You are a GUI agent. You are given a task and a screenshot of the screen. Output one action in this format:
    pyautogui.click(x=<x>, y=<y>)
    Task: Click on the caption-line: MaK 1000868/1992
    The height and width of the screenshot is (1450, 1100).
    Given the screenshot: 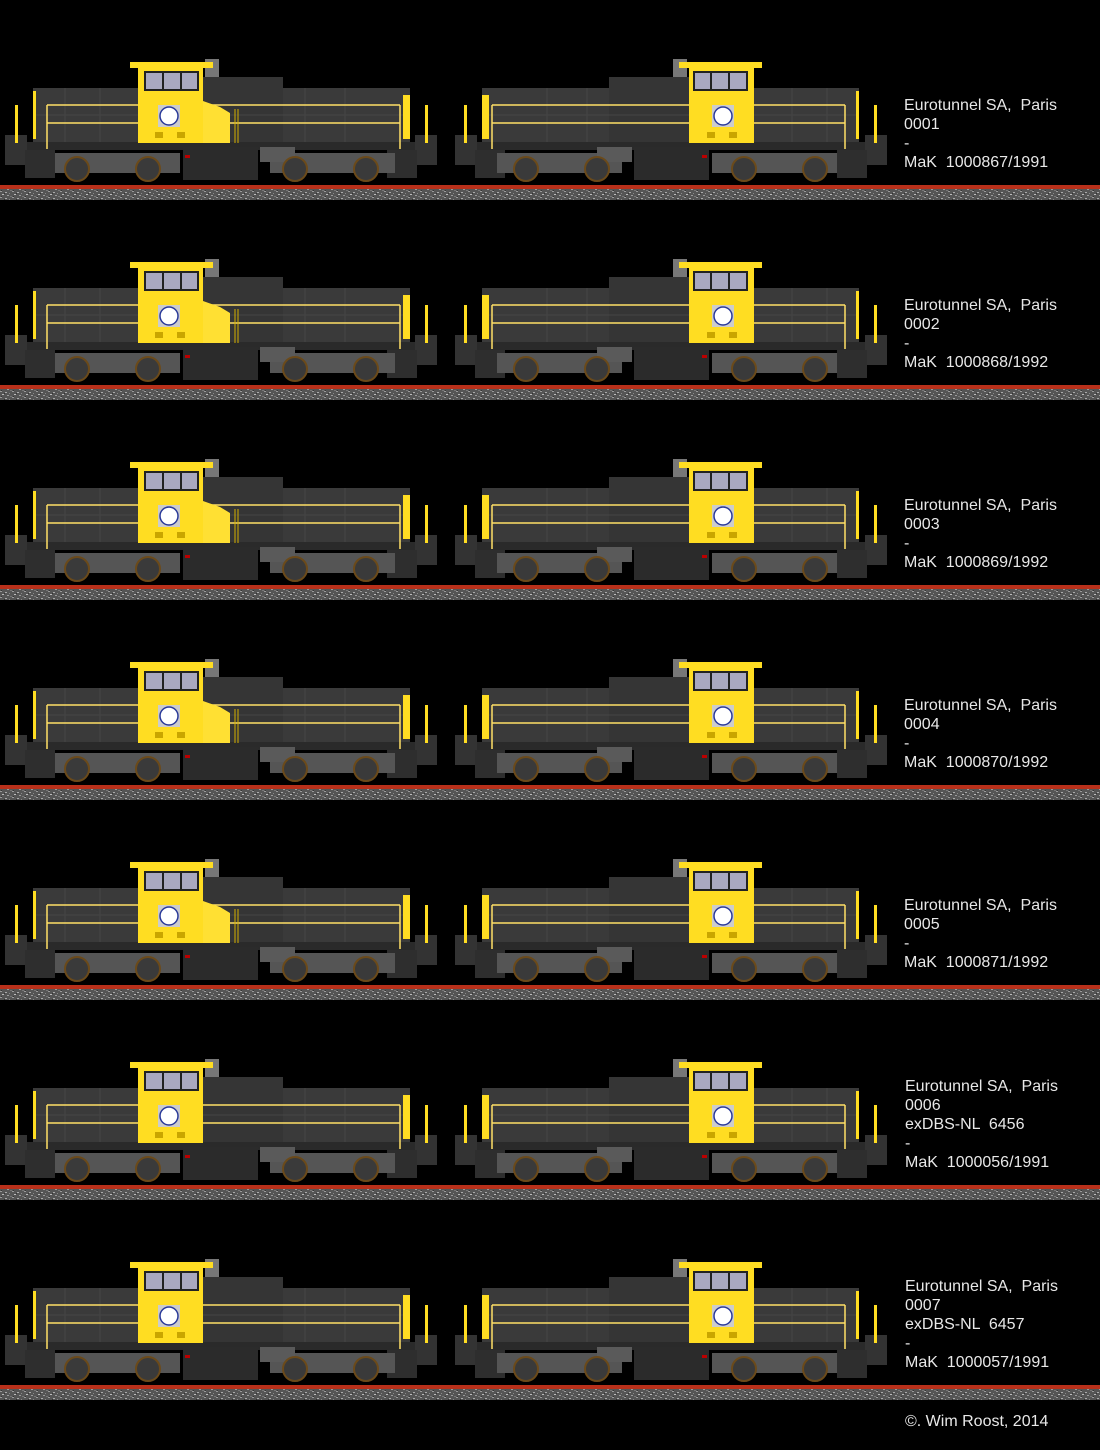 What is the action you would take?
    pyautogui.click(x=976, y=362)
    